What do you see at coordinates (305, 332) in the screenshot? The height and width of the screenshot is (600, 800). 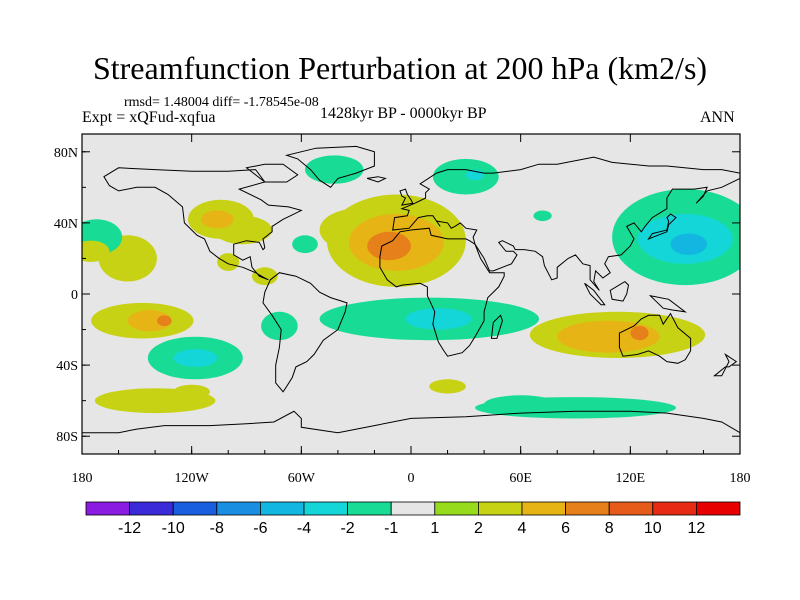 I see `coastline-south-america` at bounding box center [305, 332].